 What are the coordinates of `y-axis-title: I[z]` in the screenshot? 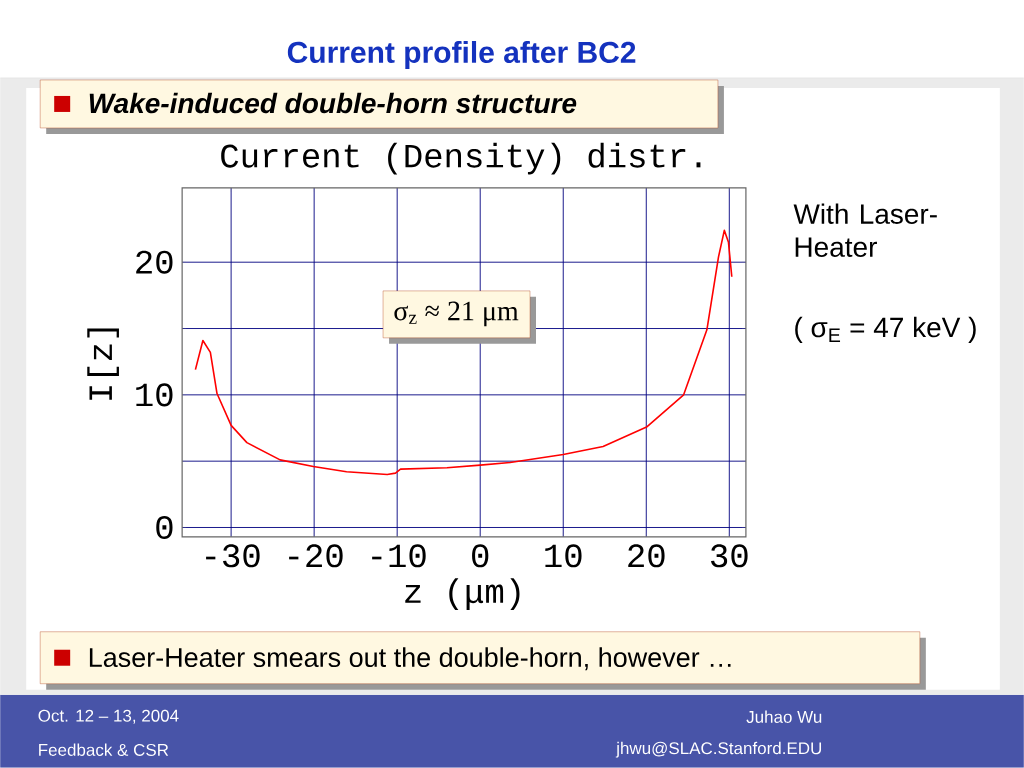 It's located at (103, 364).